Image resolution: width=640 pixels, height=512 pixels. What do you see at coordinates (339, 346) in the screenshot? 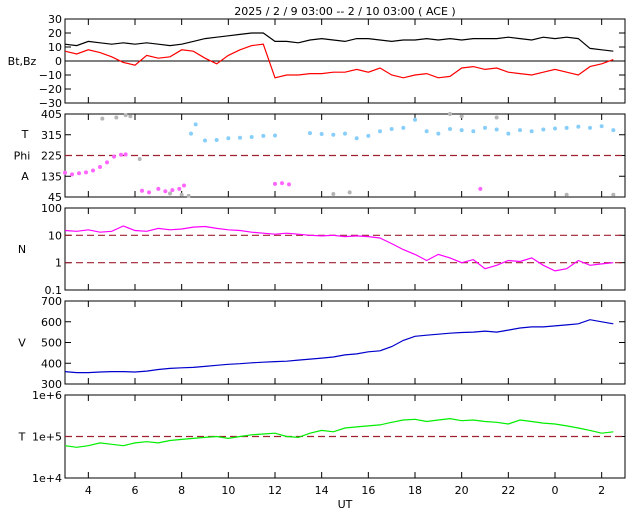
I see `series-line-V` at bounding box center [339, 346].